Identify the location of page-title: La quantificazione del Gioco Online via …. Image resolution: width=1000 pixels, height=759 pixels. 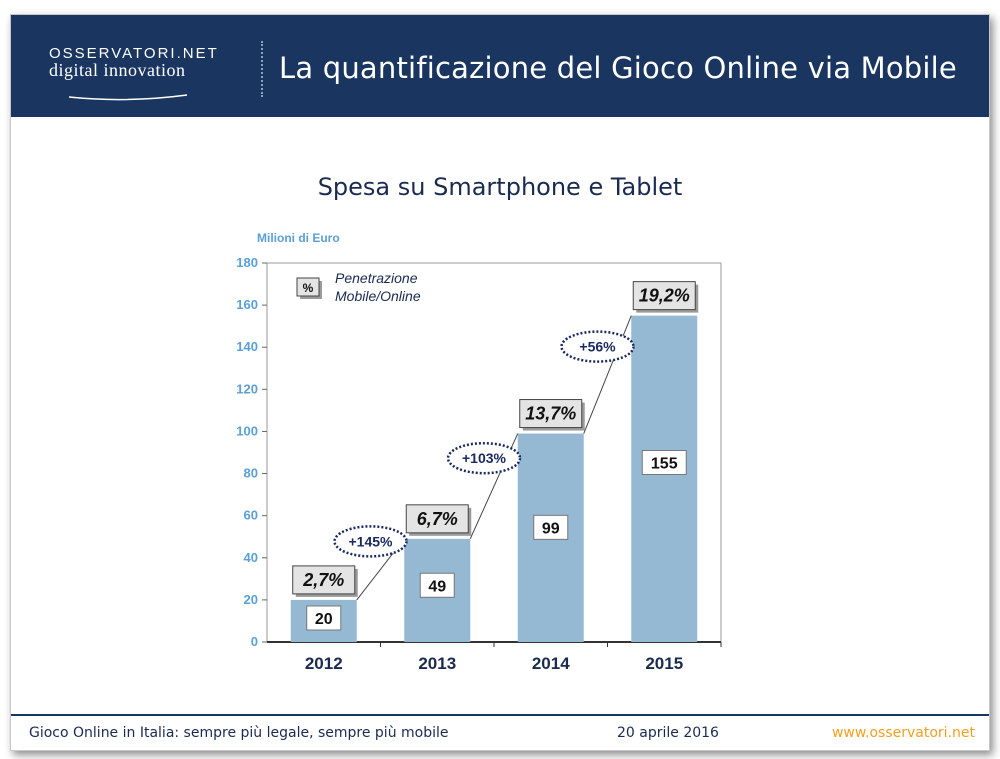
(618, 68).